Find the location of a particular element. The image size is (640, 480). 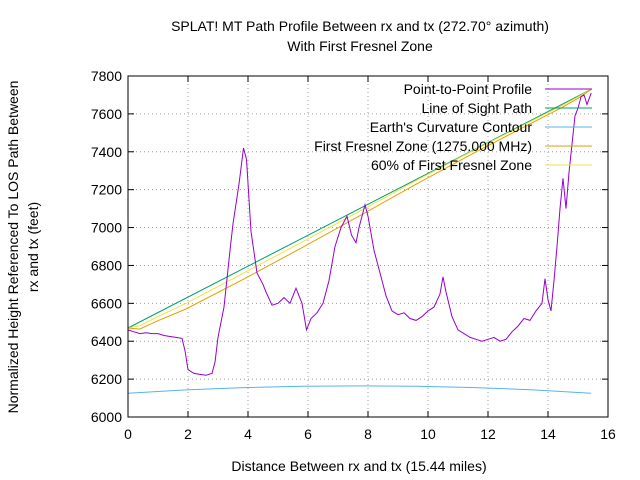

legend-label-2: Earth's Curvature Contour is located at coordinates (451, 127).